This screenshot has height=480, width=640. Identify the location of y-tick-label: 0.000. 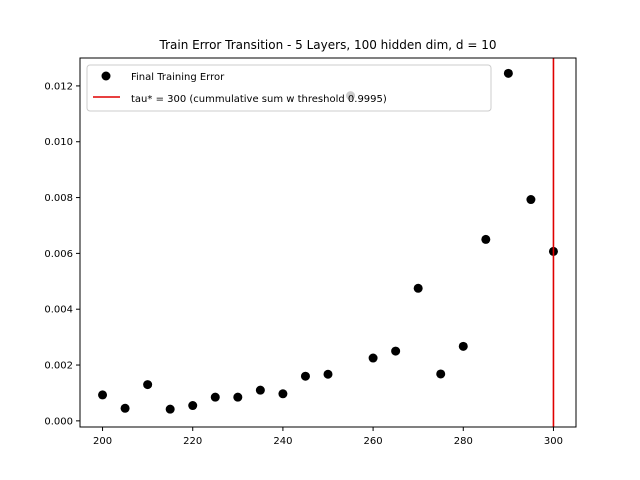
(58, 421).